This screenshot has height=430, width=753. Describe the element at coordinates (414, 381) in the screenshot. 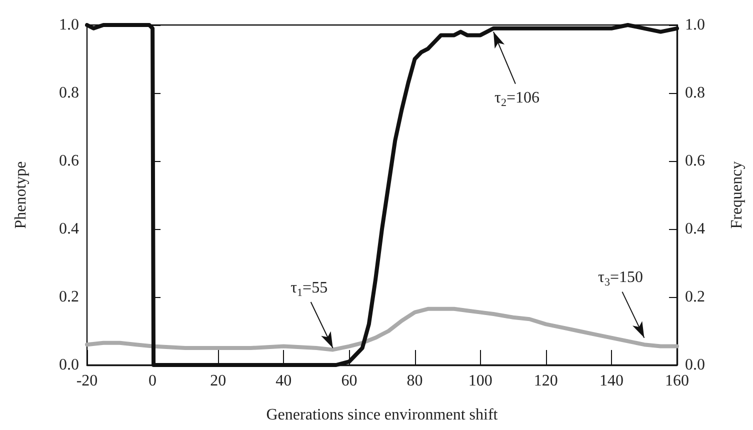

I see `x-tick-label: 80` at that location.